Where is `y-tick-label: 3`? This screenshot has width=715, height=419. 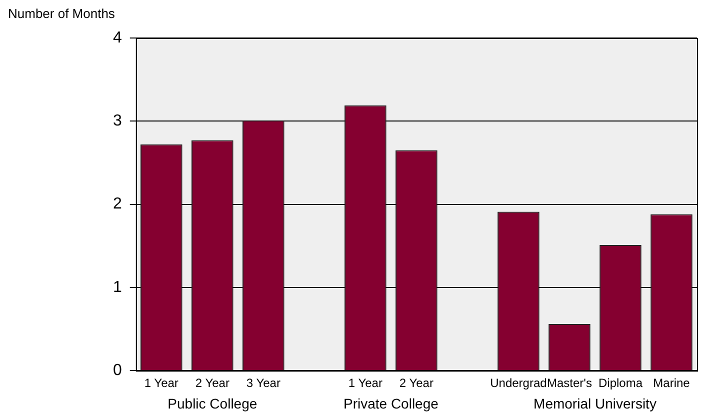 y-tick-label: 3 is located at coordinates (117, 121).